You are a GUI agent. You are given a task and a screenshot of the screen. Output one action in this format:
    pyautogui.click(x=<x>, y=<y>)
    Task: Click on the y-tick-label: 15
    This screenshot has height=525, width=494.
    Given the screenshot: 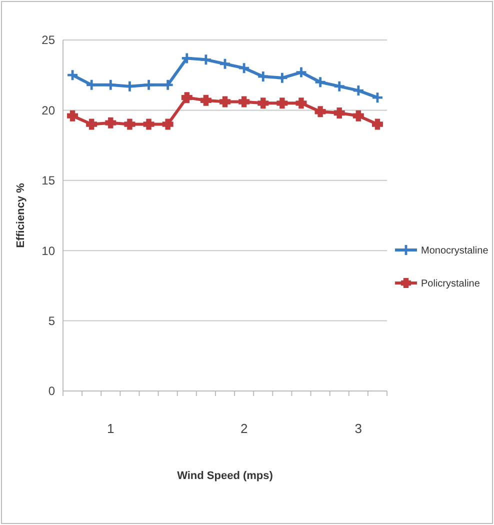 What is the action you would take?
    pyautogui.click(x=49, y=181)
    